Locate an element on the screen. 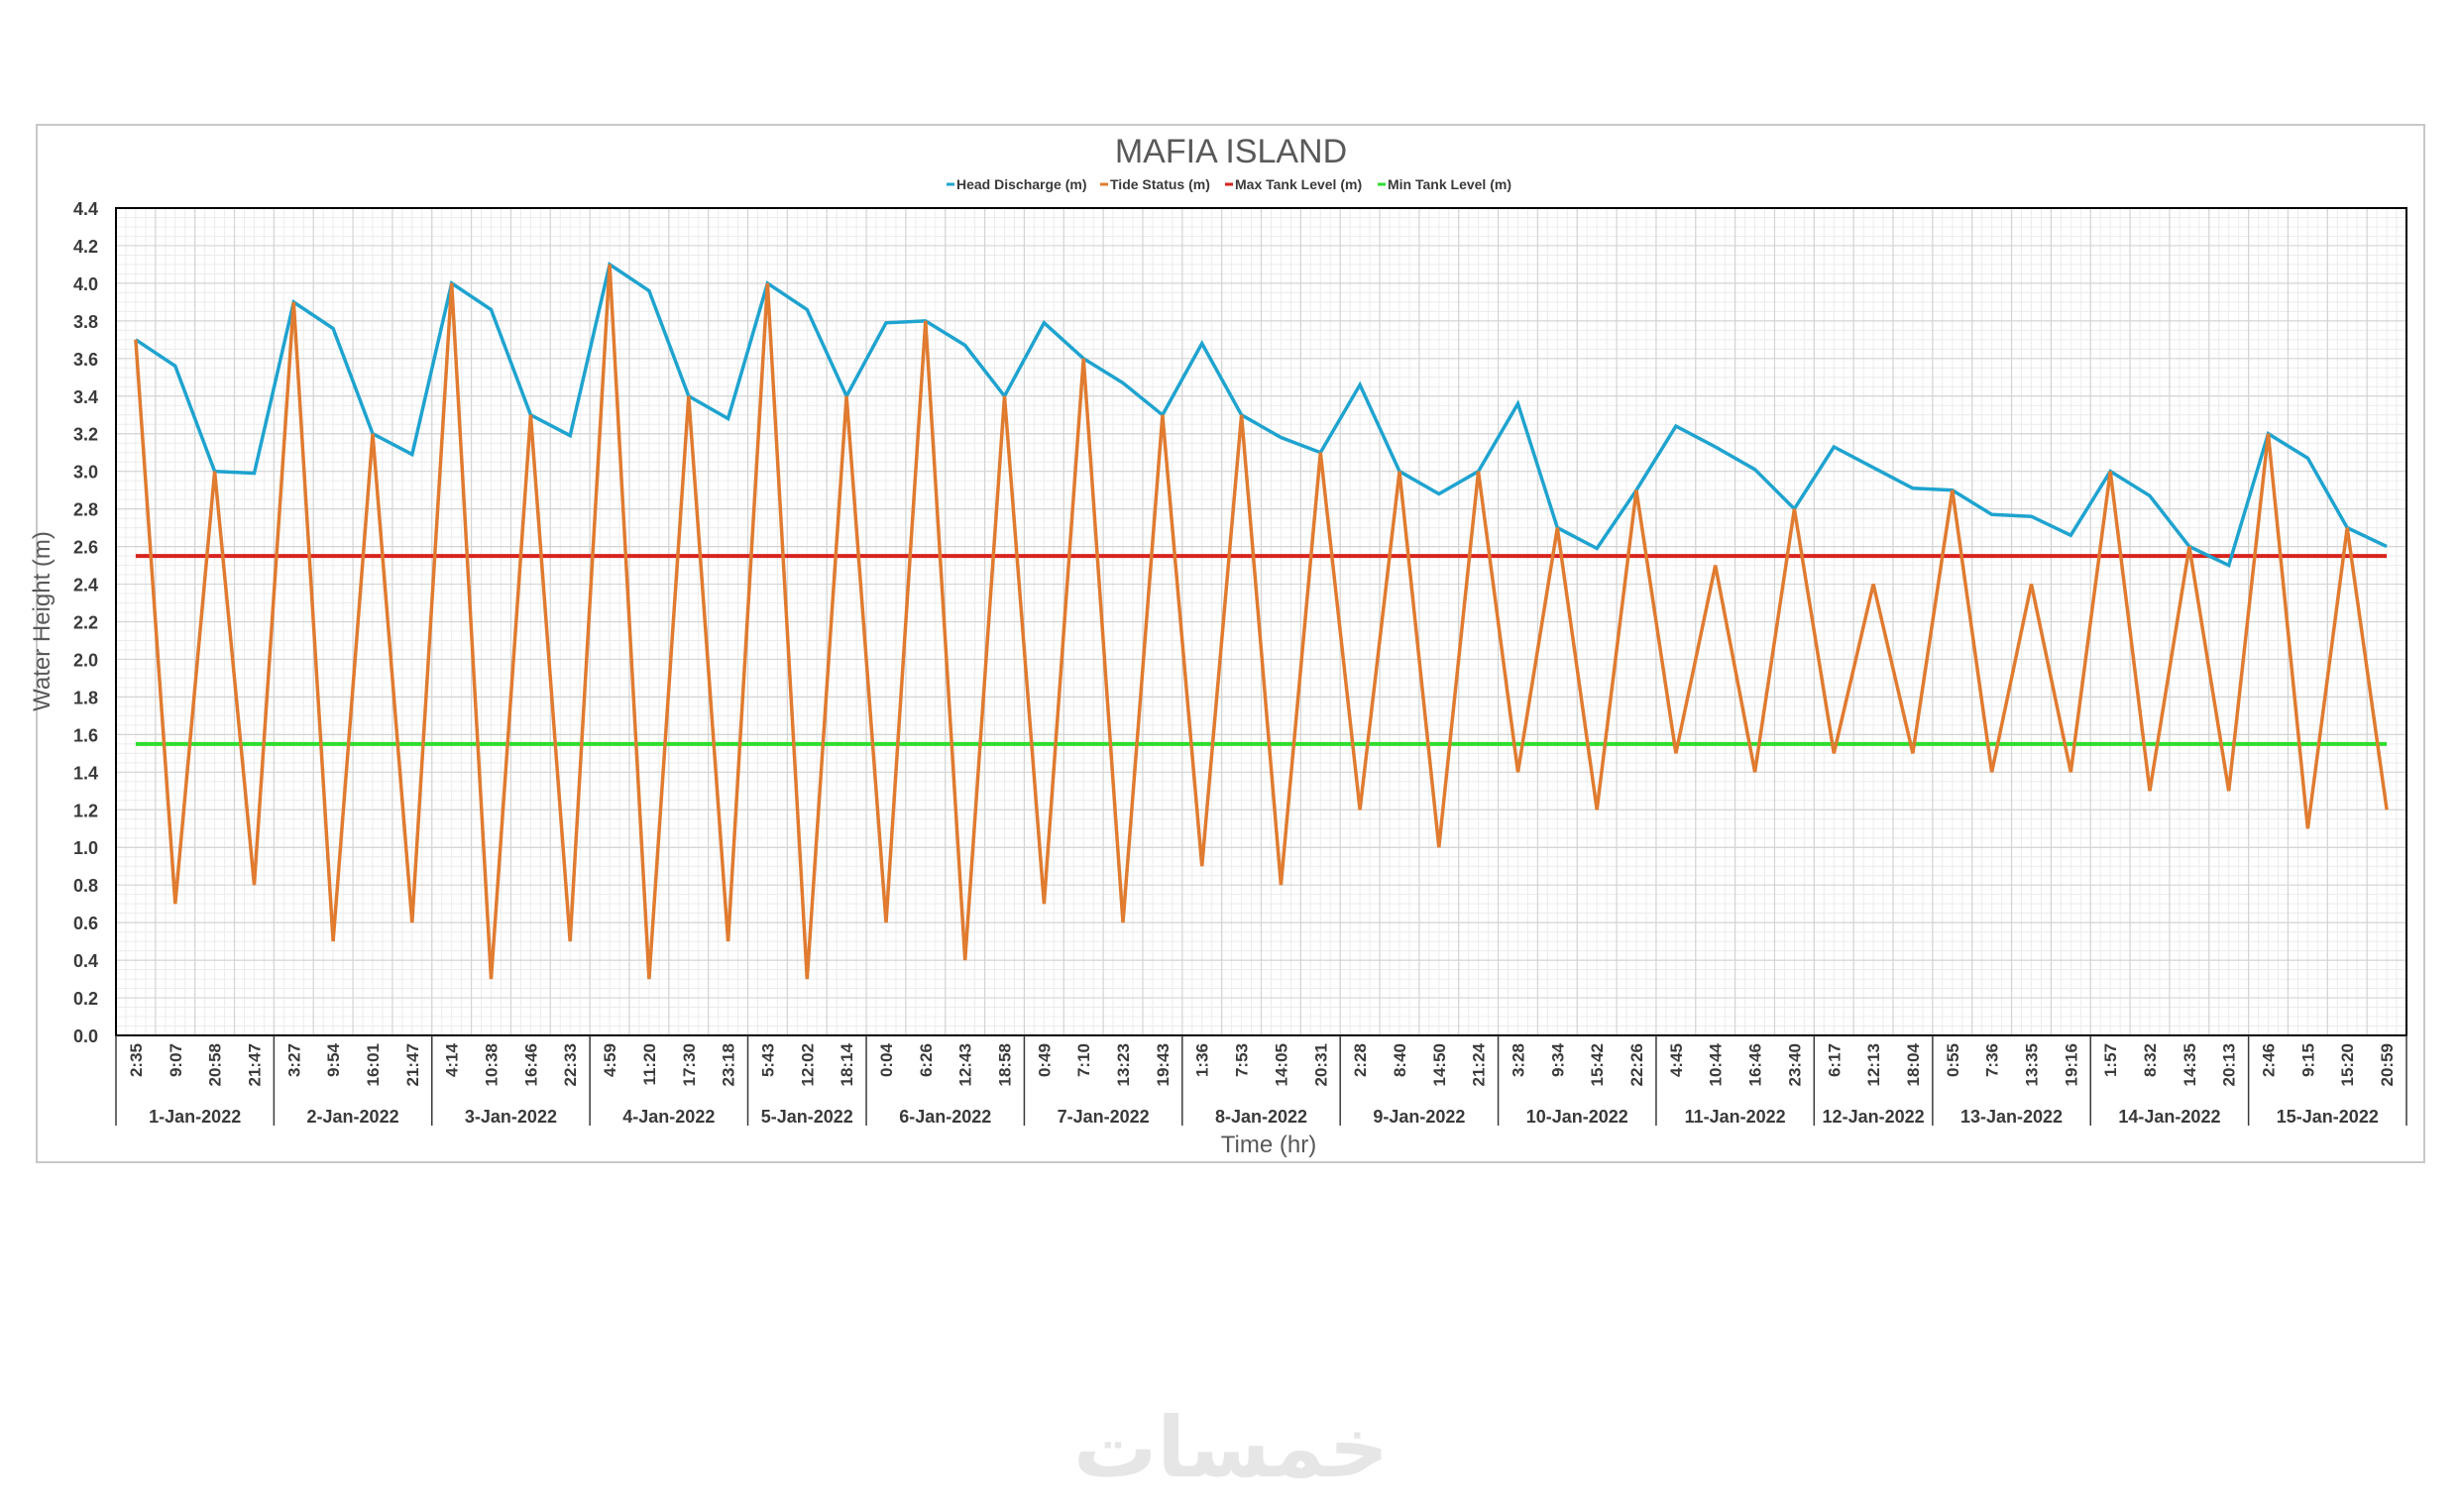 Image resolution: width=2460 pixels, height=1512 pixels. x-tick-label: 7:53 is located at coordinates (1242, 1060).